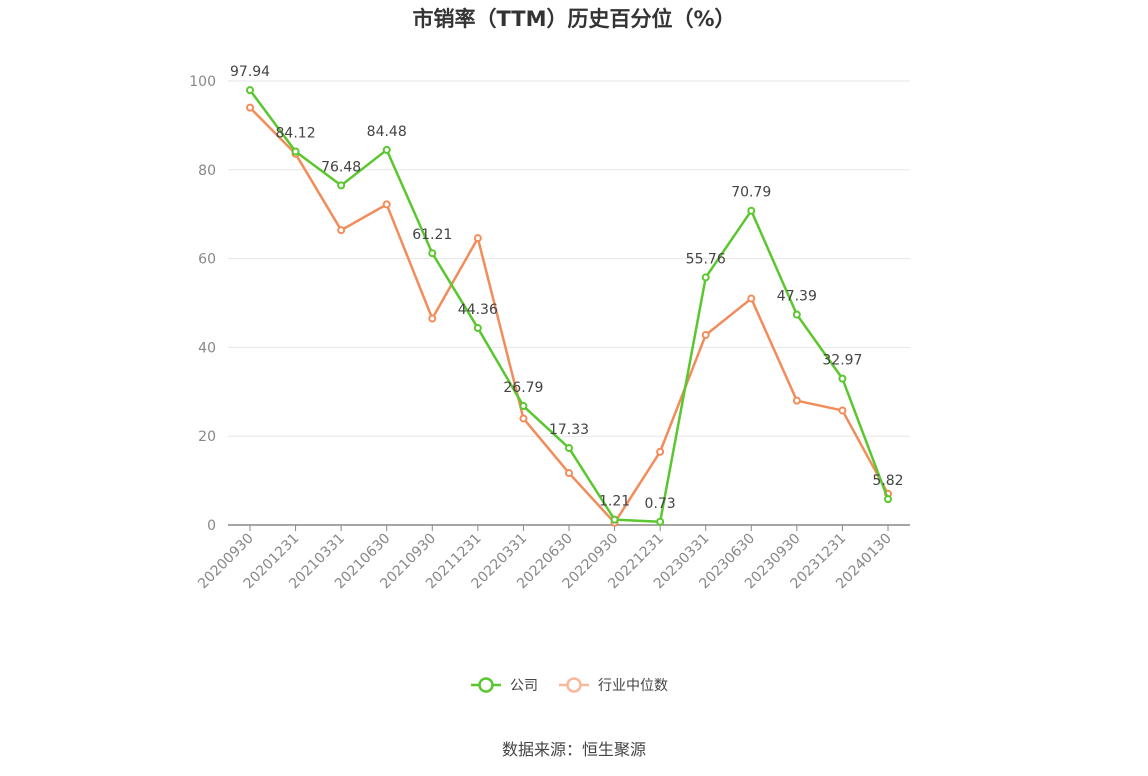 The height and width of the screenshot is (776, 1148). What do you see at coordinates (504, 685) in the screenshot?
I see `legend-item-company: 公司` at bounding box center [504, 685].